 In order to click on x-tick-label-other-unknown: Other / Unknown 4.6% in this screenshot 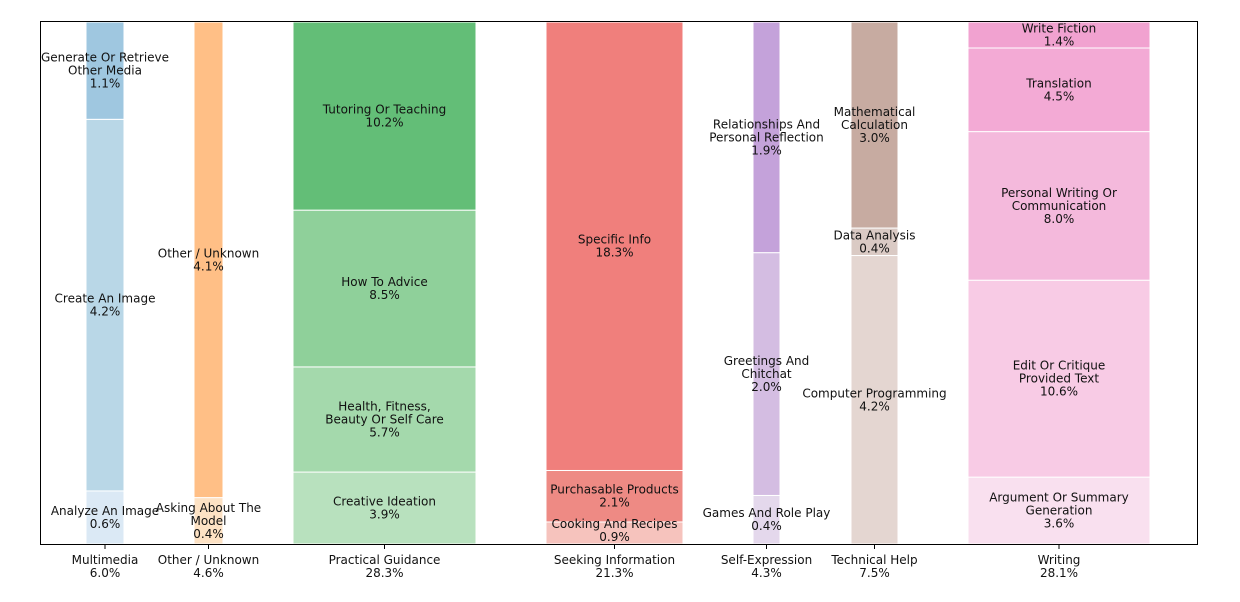, I will do `click(208, 566)`.